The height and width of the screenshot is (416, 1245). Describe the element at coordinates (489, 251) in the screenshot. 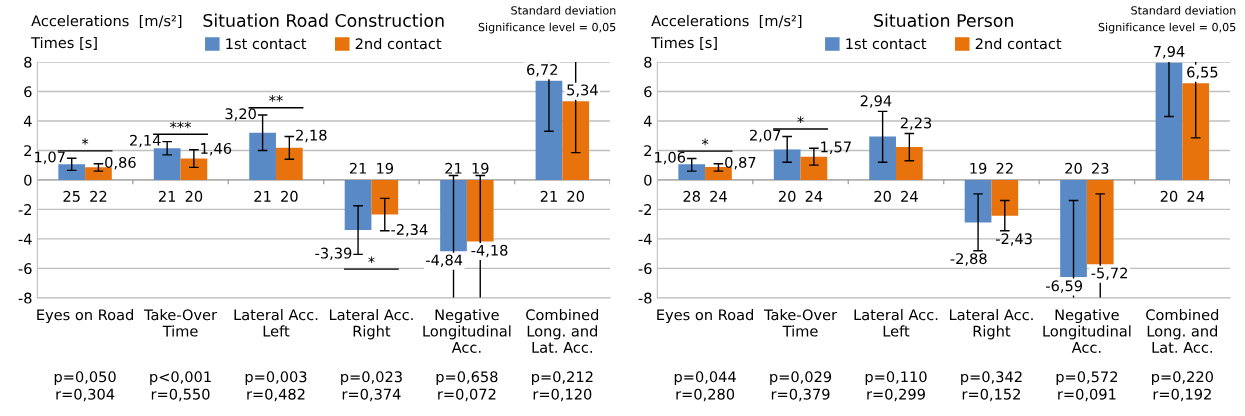

I see `data-label: -4,18` at that location.